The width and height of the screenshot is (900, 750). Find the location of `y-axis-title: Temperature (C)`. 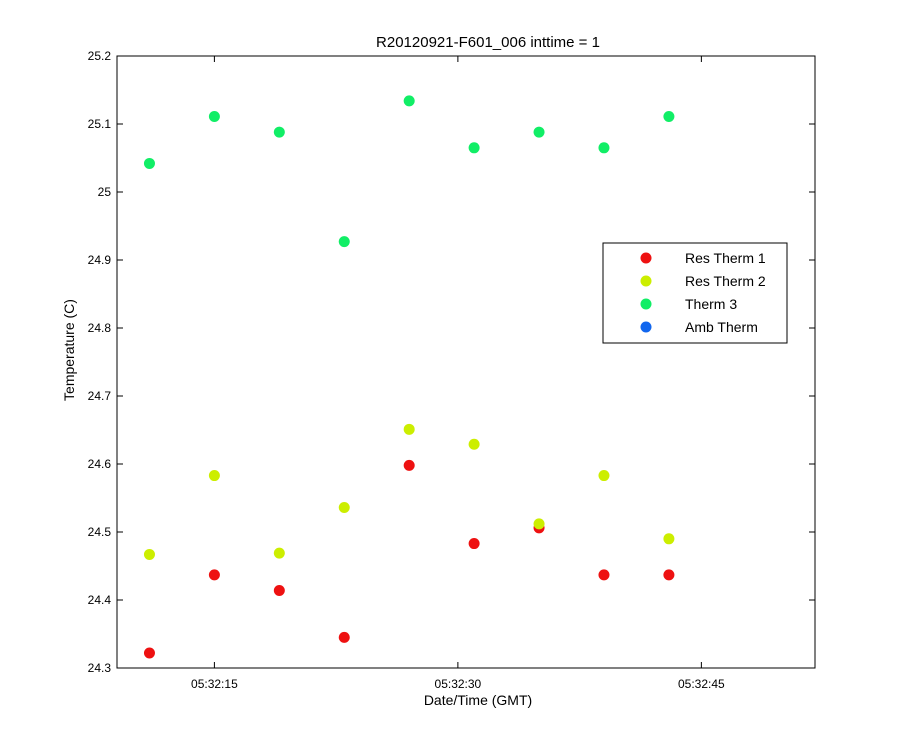

y-axis-title: Temperature (C) is located at coordinates (69, 350).